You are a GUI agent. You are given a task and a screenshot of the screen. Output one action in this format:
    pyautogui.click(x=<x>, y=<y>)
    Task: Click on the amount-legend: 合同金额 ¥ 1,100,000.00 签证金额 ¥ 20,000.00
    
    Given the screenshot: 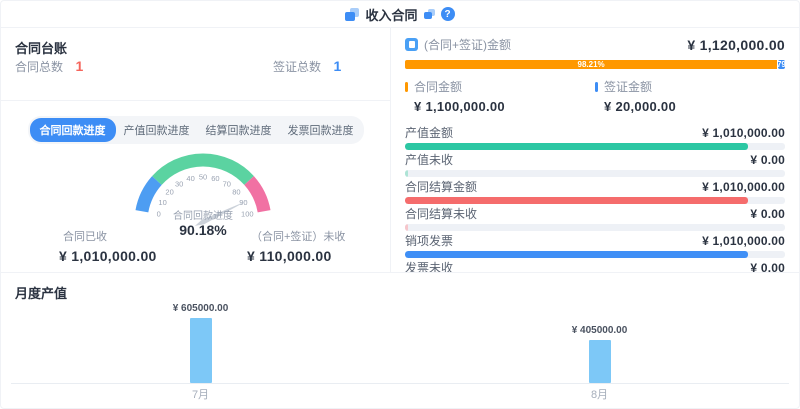 What is the action you would take?
    pyautogui.click(x=595, y=96)
    